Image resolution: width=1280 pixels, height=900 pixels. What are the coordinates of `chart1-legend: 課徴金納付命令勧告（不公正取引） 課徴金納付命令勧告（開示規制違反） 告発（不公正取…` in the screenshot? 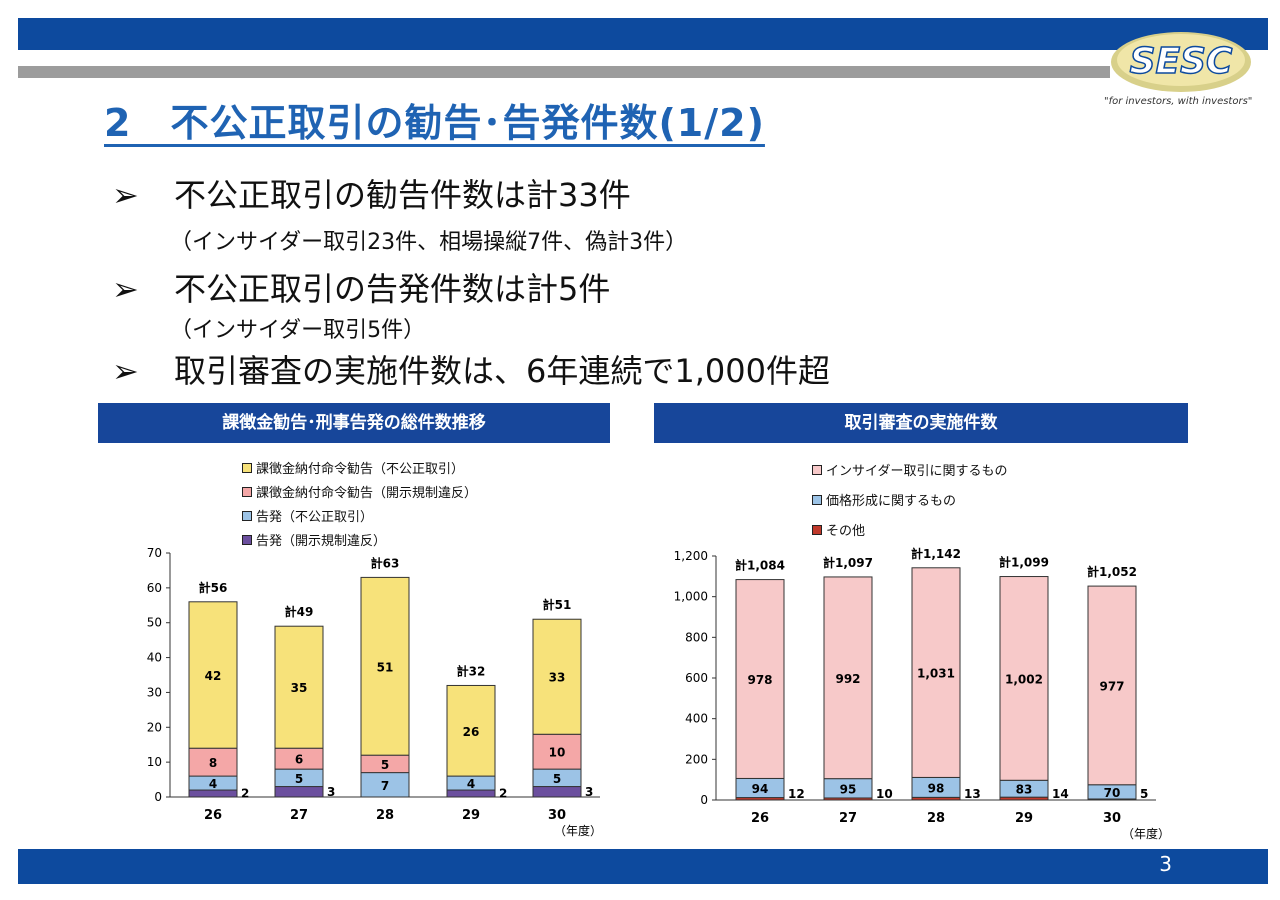 It's located at (392, 504).